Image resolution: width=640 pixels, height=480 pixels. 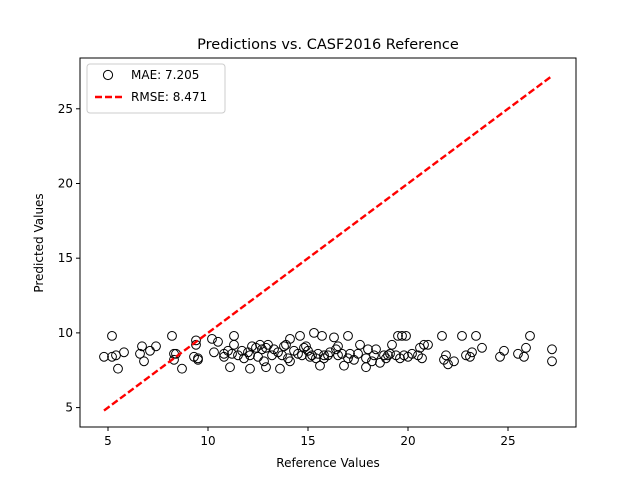 I want to click on x-tick-label: 20, so click(x=407, y=441).